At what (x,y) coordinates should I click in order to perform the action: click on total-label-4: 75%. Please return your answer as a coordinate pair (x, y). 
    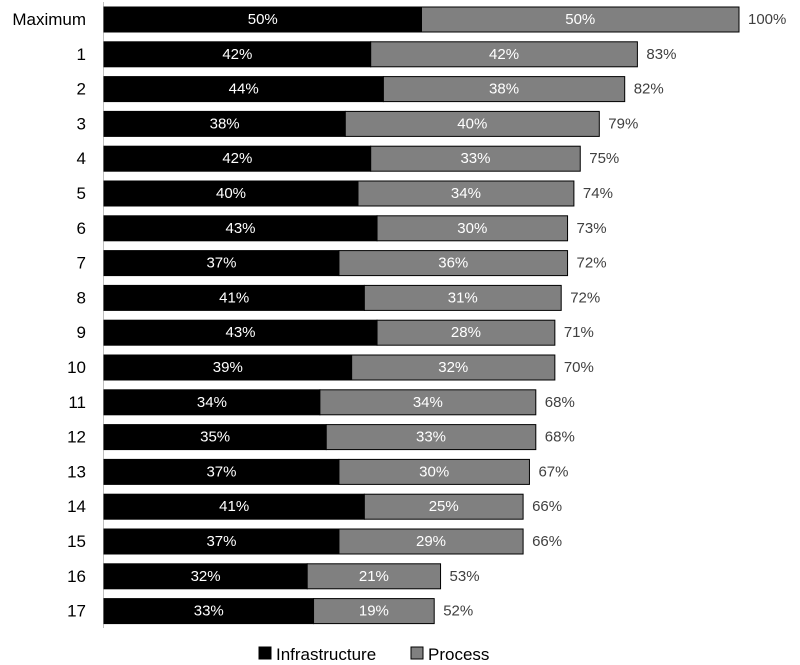
    Looking at the image, I should click on (604, 158).